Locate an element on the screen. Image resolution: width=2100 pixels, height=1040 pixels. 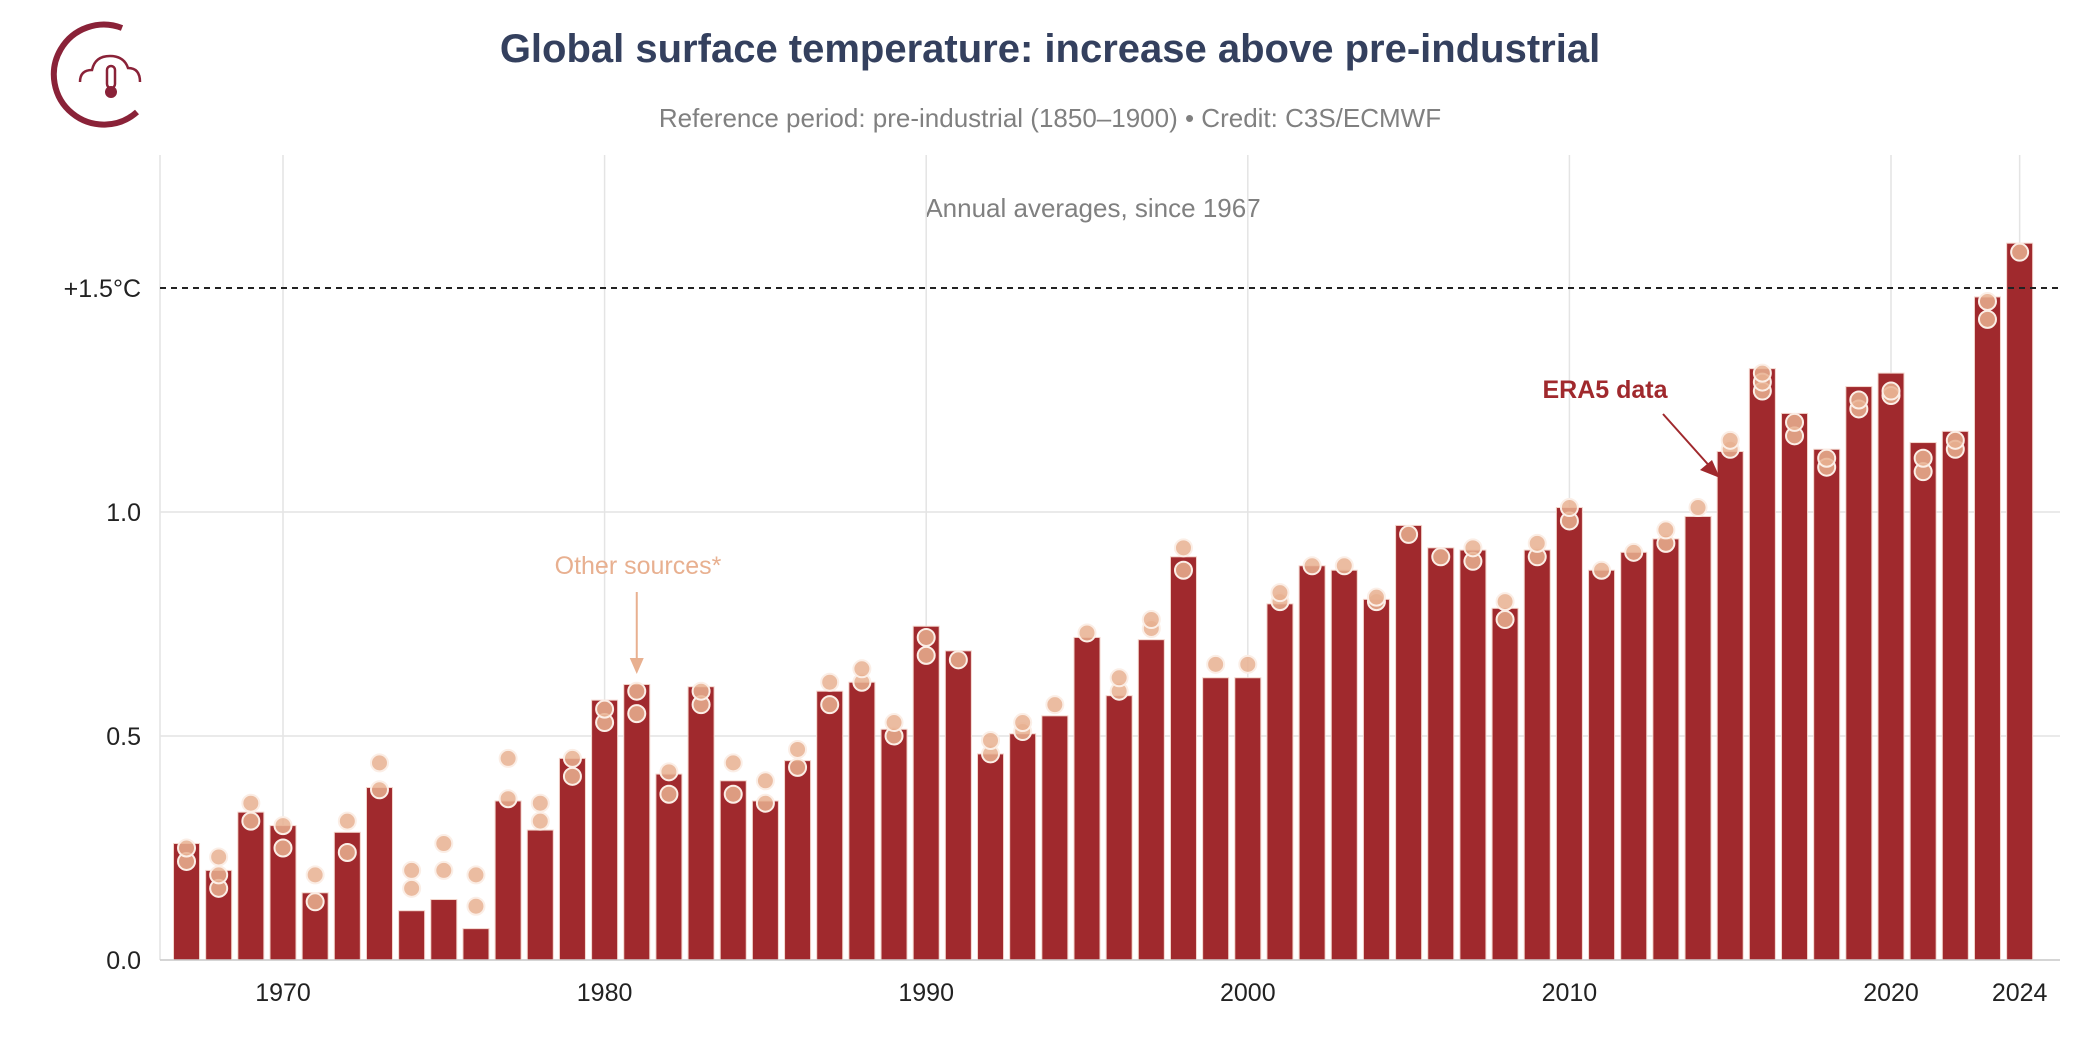
bar-2009 is located at coordinates (1537, 755).